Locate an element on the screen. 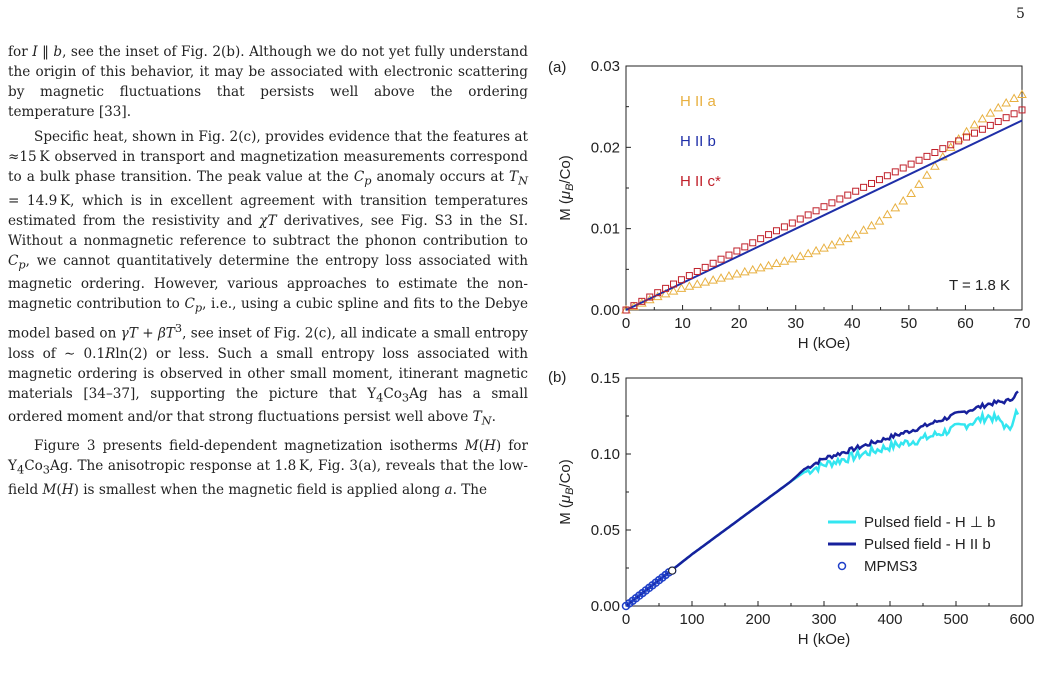 Image resolution: width=1040 pixels, height=697 pixels. x-tick-label-b: 400 is located at coordinates (889, 619).